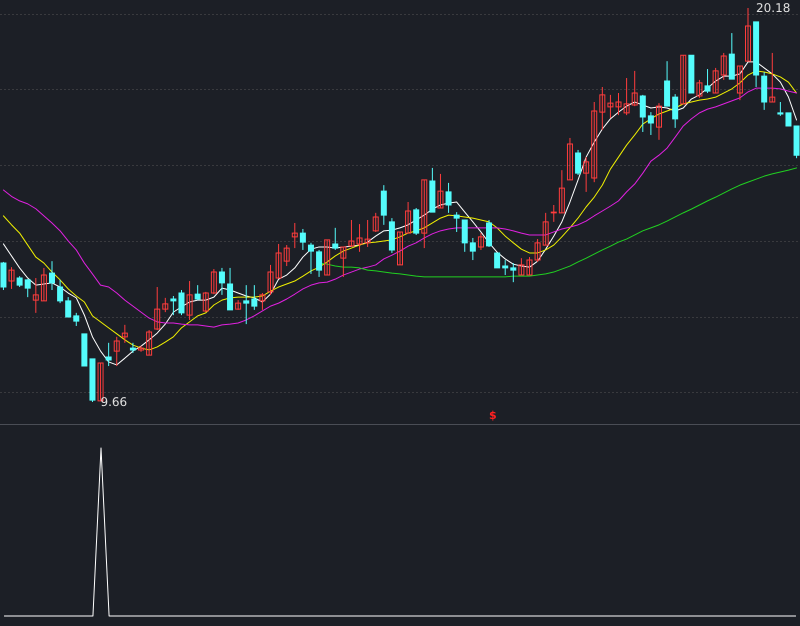 Image resolution: width=800 pixels, height=626 pixels. Describe the element at coordinates (114, 402) in the screenshot. I see `annotation: 9.66` at that location.